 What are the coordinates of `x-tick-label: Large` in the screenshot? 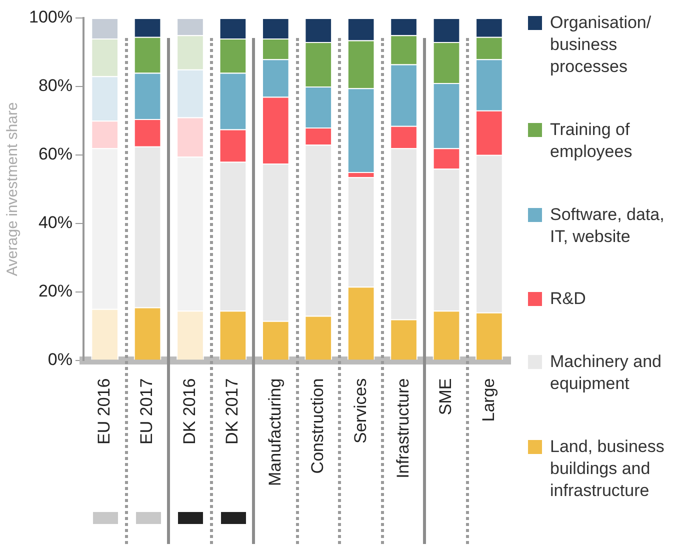 It's located at (488, 400).